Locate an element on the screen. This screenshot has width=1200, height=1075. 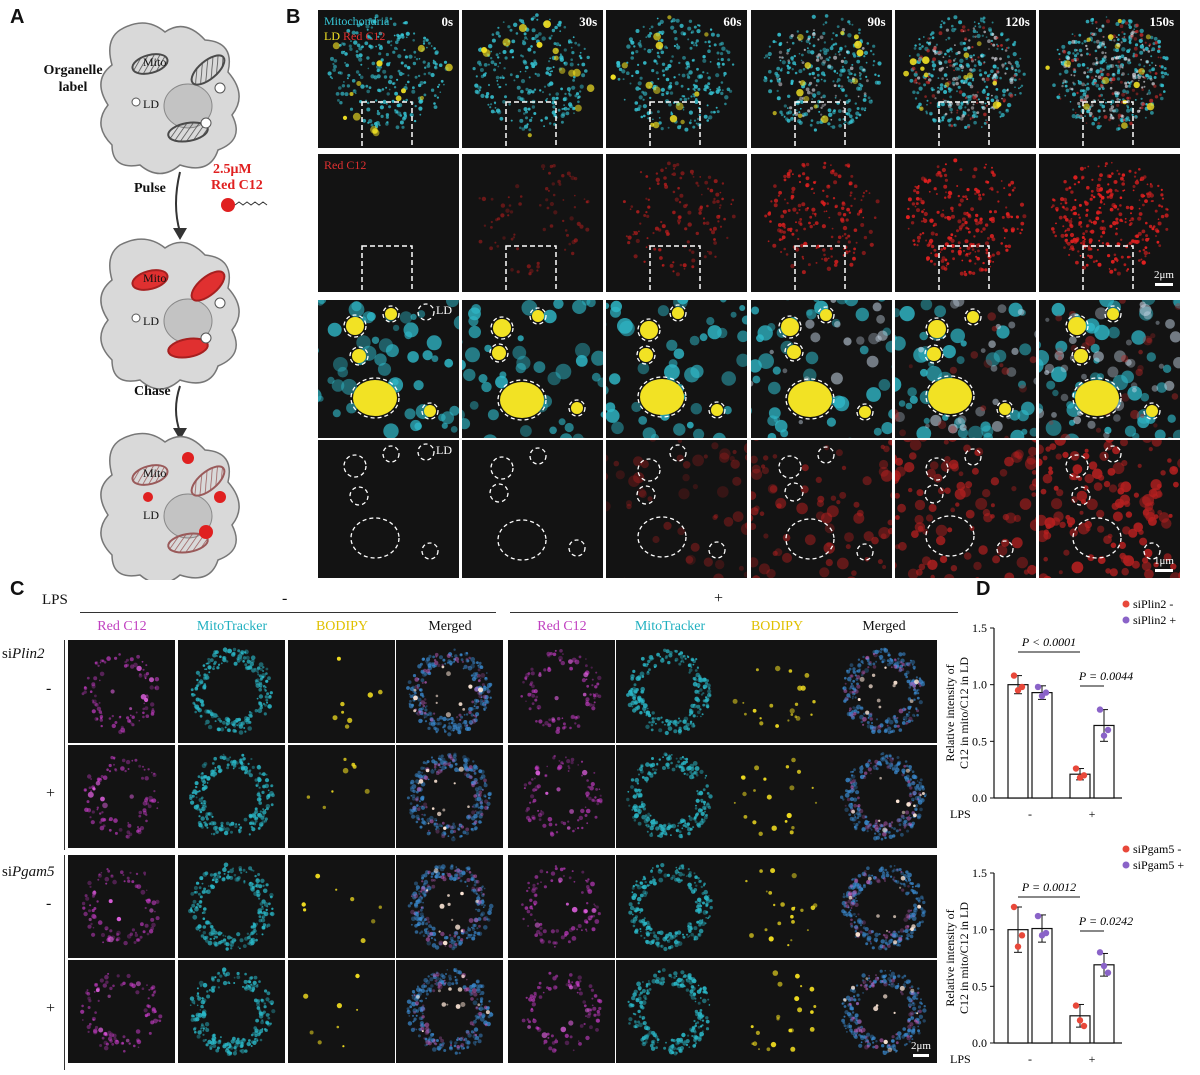
timelapse-zoom-red-5: 1μm is located at coordinates (1109, 509).